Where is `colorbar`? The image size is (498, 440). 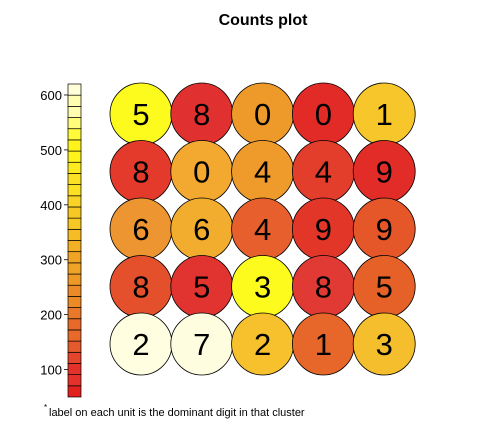 colorbar is located at coordinates (74, 240).